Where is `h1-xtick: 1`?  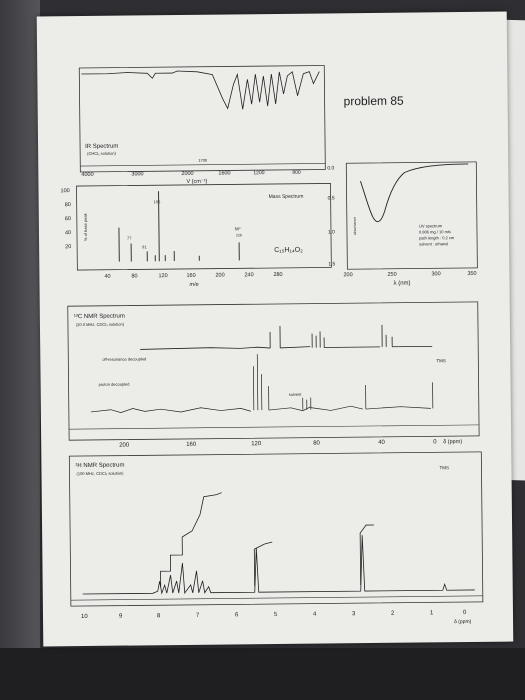 h1-xtick: 1 is located at coordinates (432, 613).